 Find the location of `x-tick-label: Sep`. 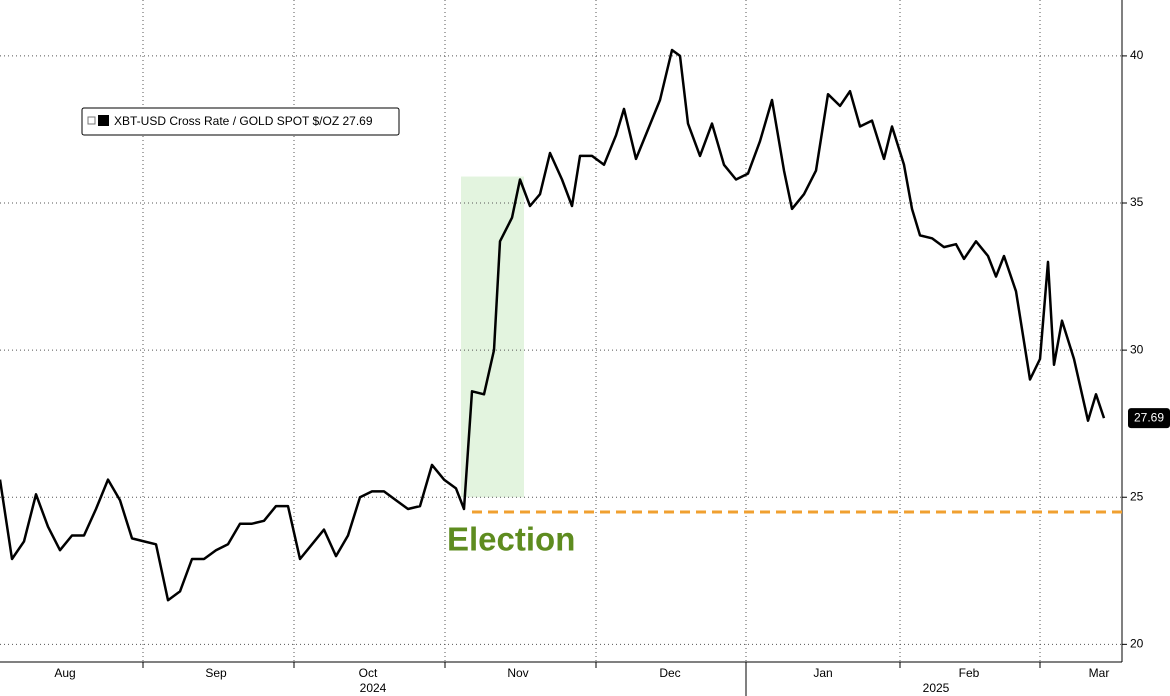

x-tick-label: Sep is located at coordinates (216, 673).